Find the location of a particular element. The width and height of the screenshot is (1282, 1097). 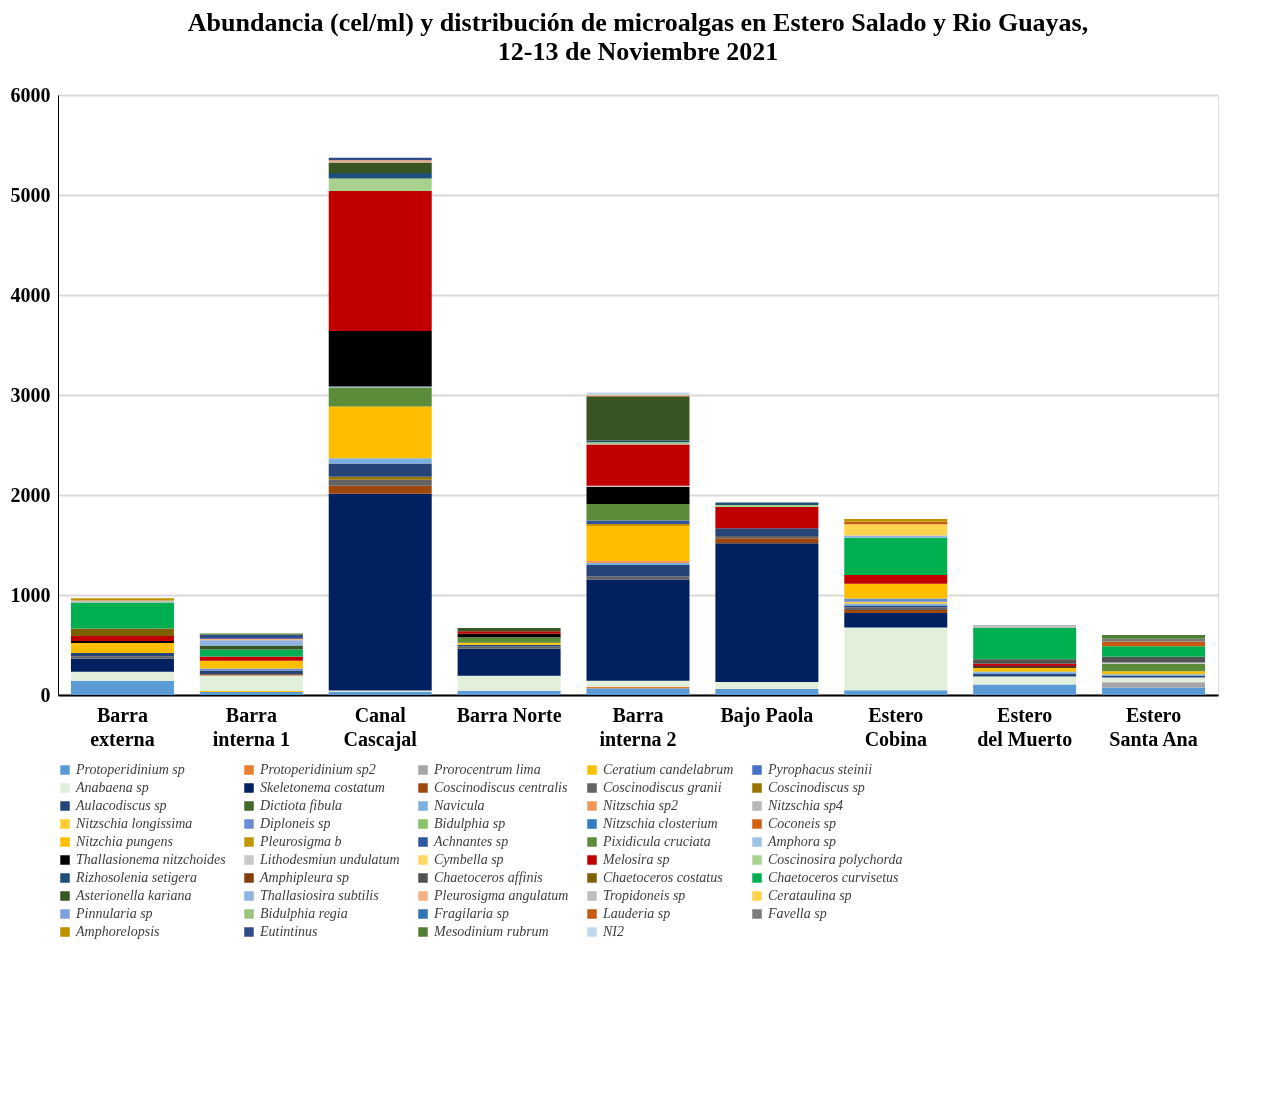

legend-label: Pinnularia sp is located at coordinates (114, 913).